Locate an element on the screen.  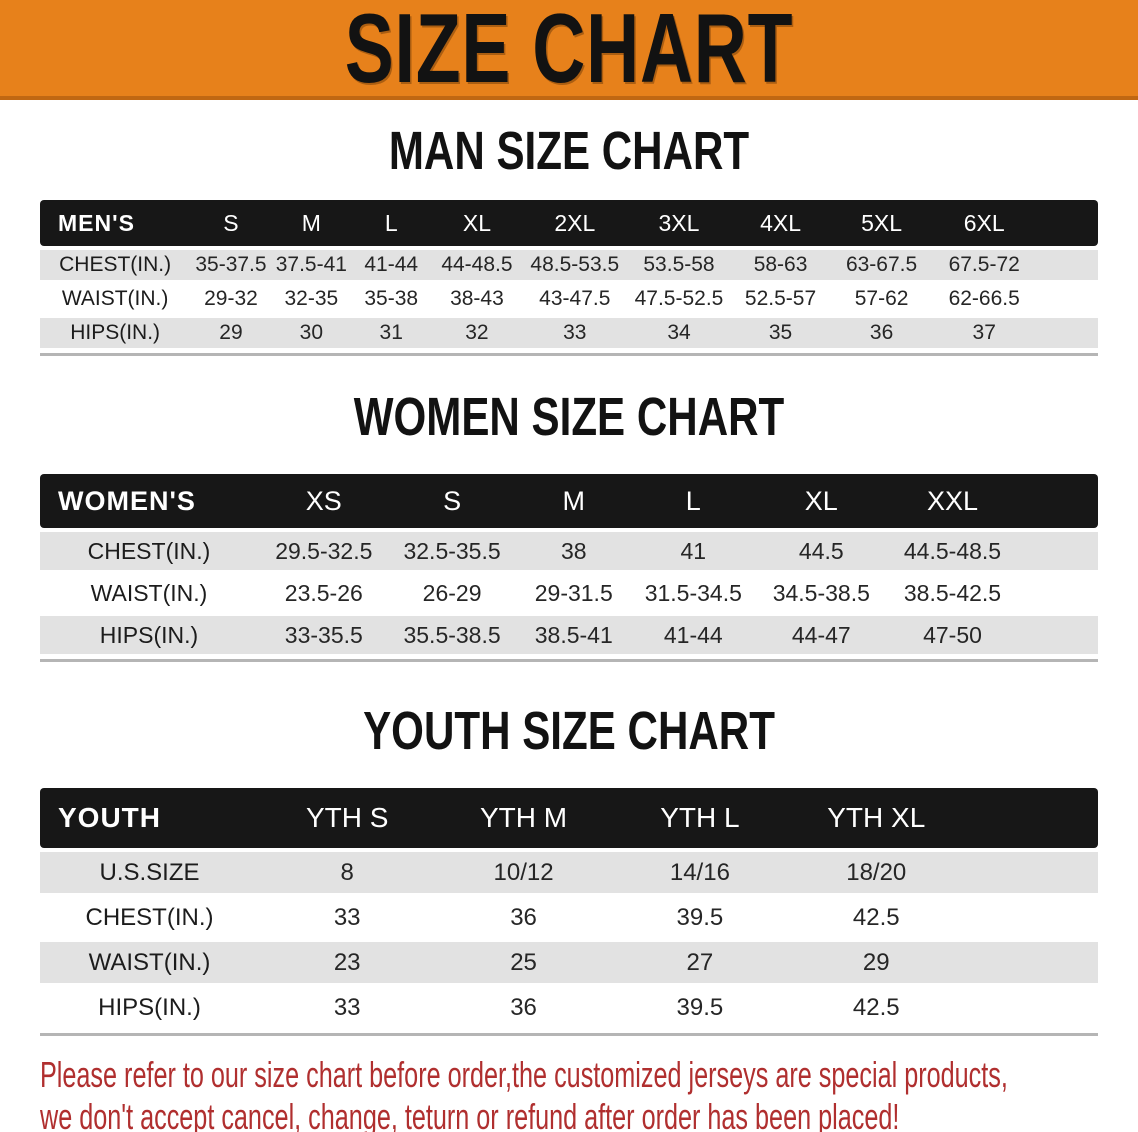
youth-ussize-row: U.S.SIZE 8 10/12 14/16 18/20 is located at coordinates (569, 872).